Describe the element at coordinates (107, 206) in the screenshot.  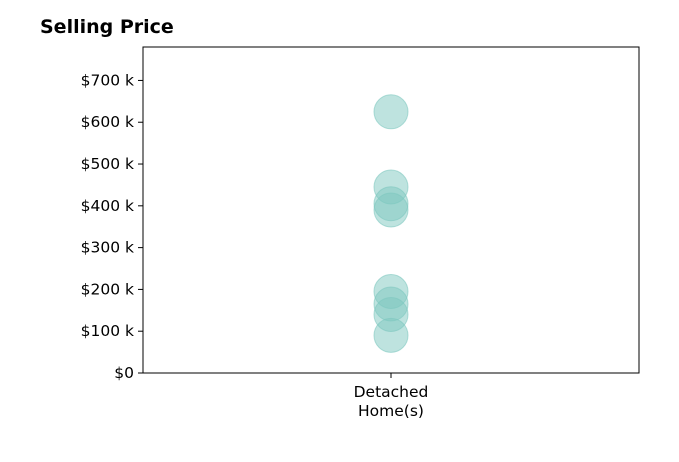
I see `y-tick-label: $400 k` at that location.